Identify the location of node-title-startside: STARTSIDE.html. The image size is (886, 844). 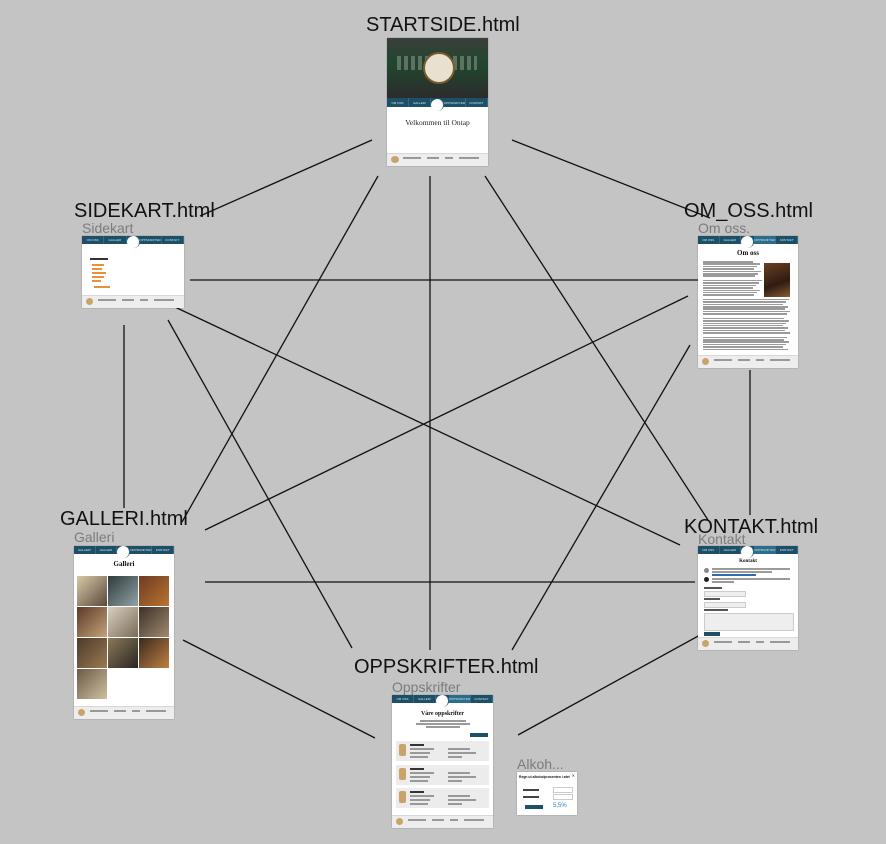
(443, 25).